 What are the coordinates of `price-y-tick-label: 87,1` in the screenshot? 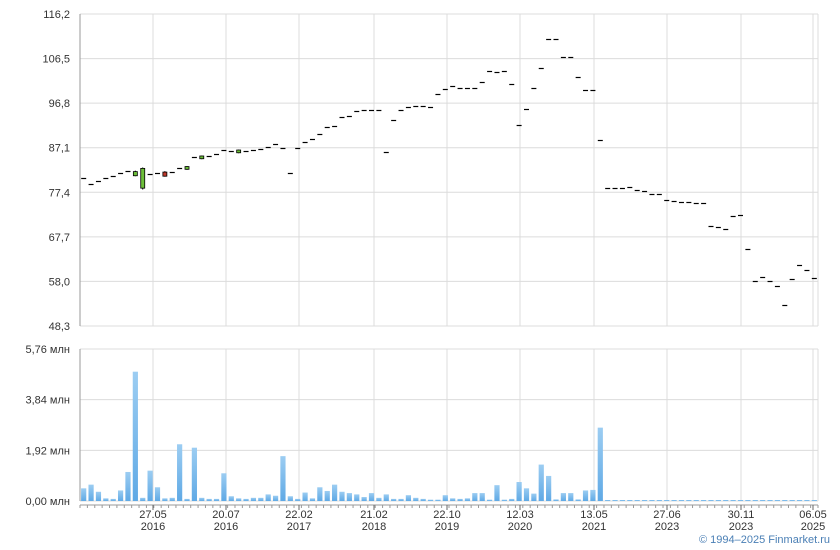 It's located at (59, 149).